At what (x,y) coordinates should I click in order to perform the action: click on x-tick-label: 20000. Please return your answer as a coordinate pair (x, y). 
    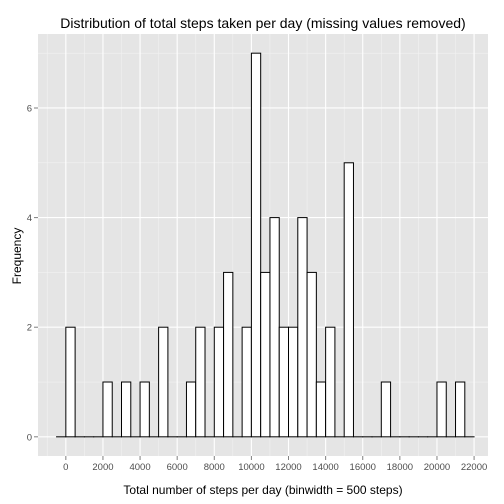
    Looking at the image, I should click on (437, 467).